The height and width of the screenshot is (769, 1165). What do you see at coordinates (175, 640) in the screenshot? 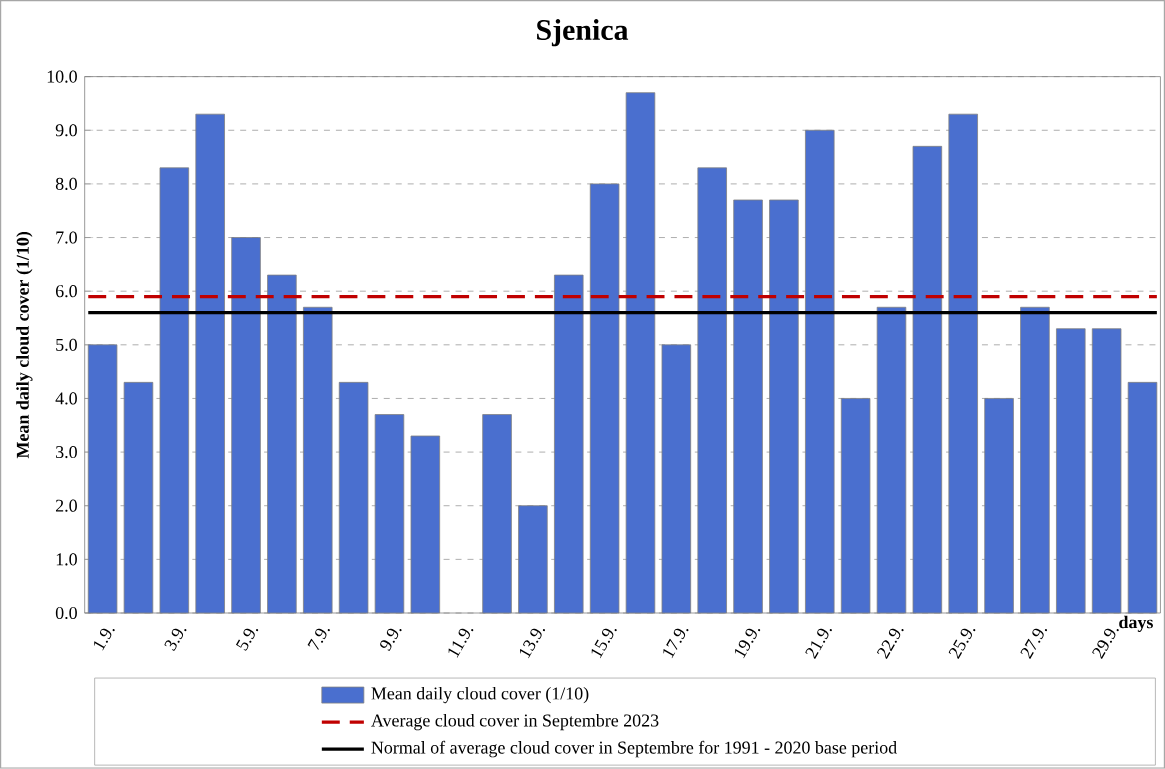
I see `x-tick-label: 3.9.` at bounding box center [175, 640].